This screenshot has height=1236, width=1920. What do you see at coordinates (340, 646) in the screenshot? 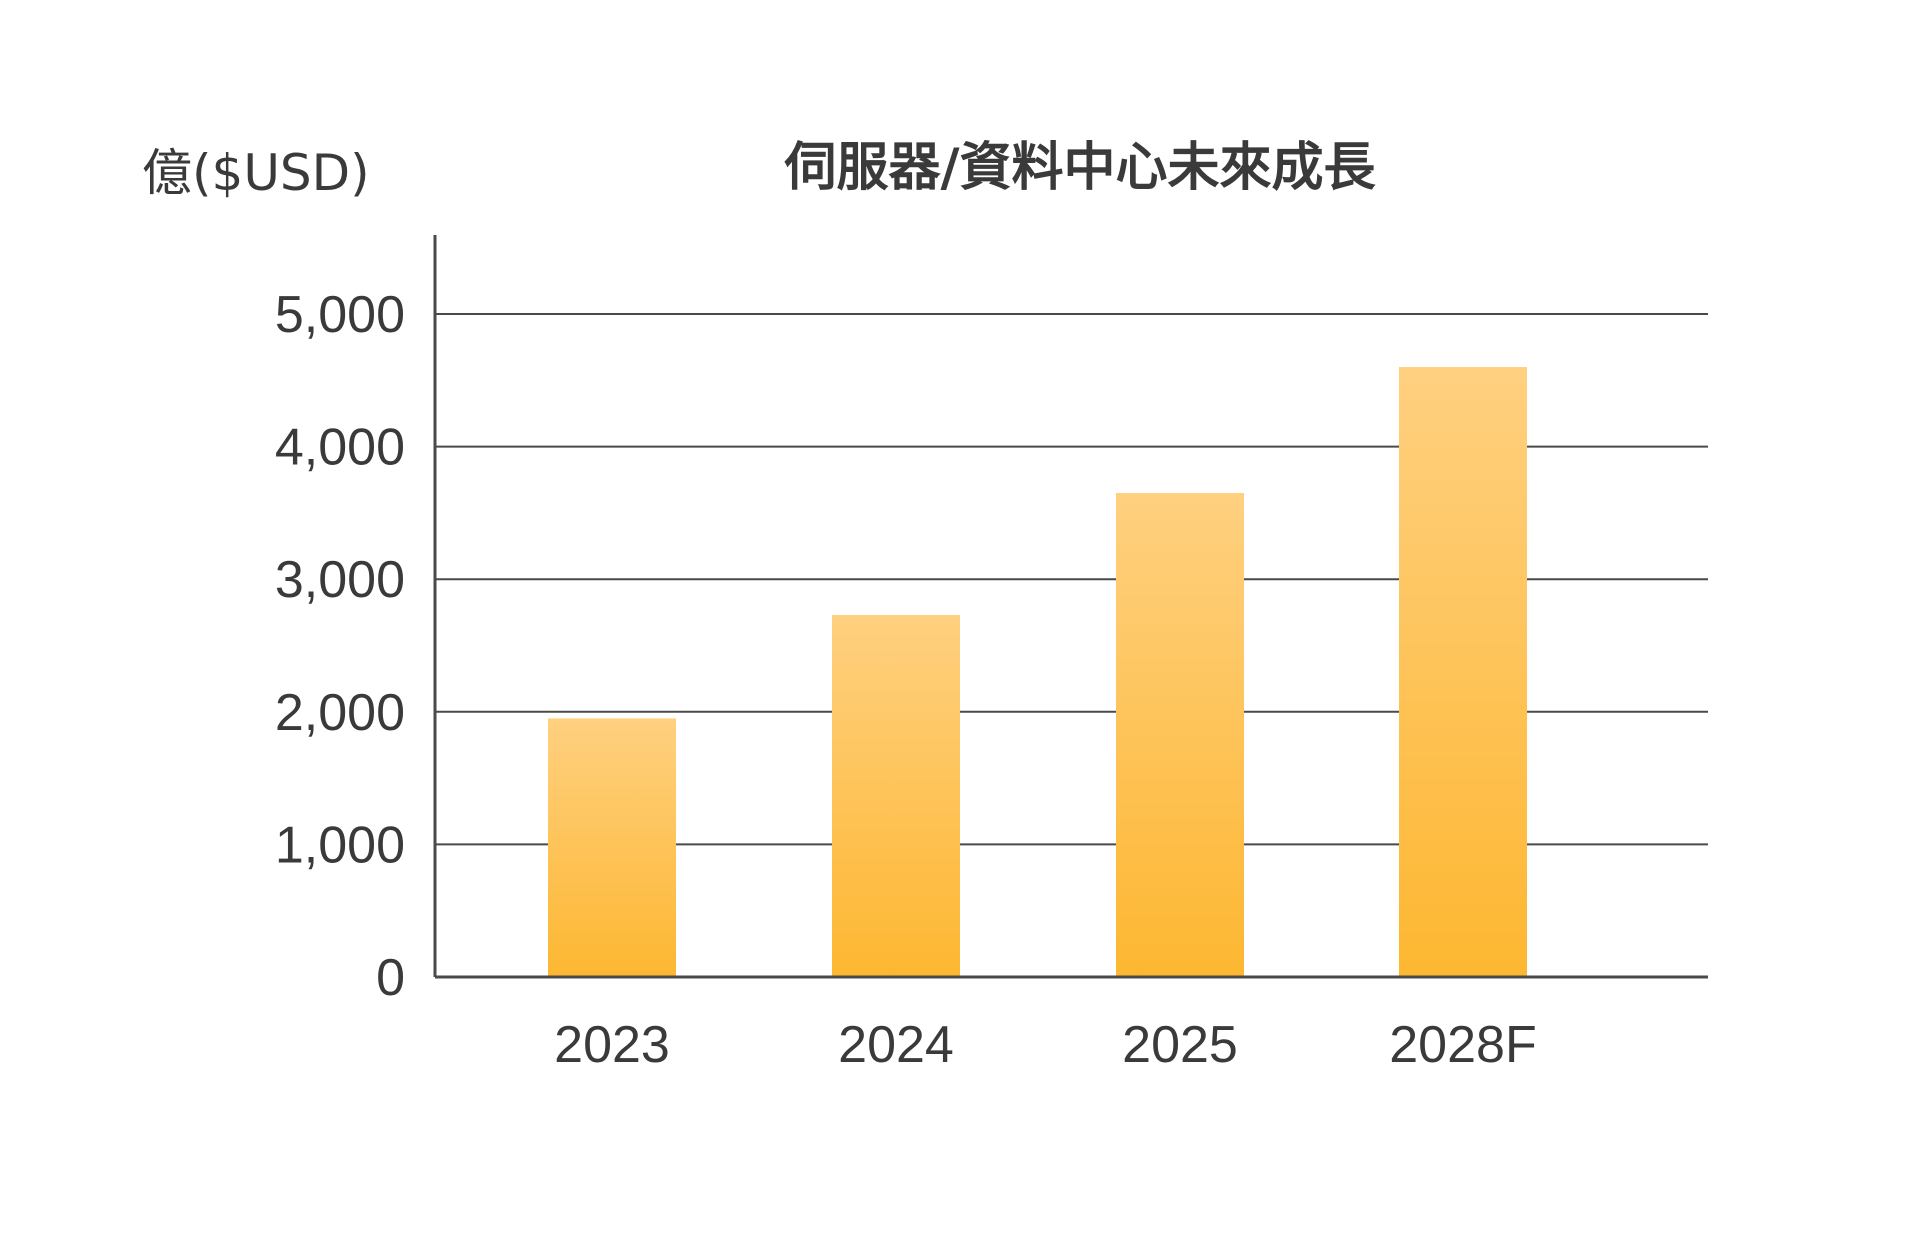
I see `y-tick-labels: 0 1,000 2,000 3,000 4,000 5,000` at bounding box center [340, 646].